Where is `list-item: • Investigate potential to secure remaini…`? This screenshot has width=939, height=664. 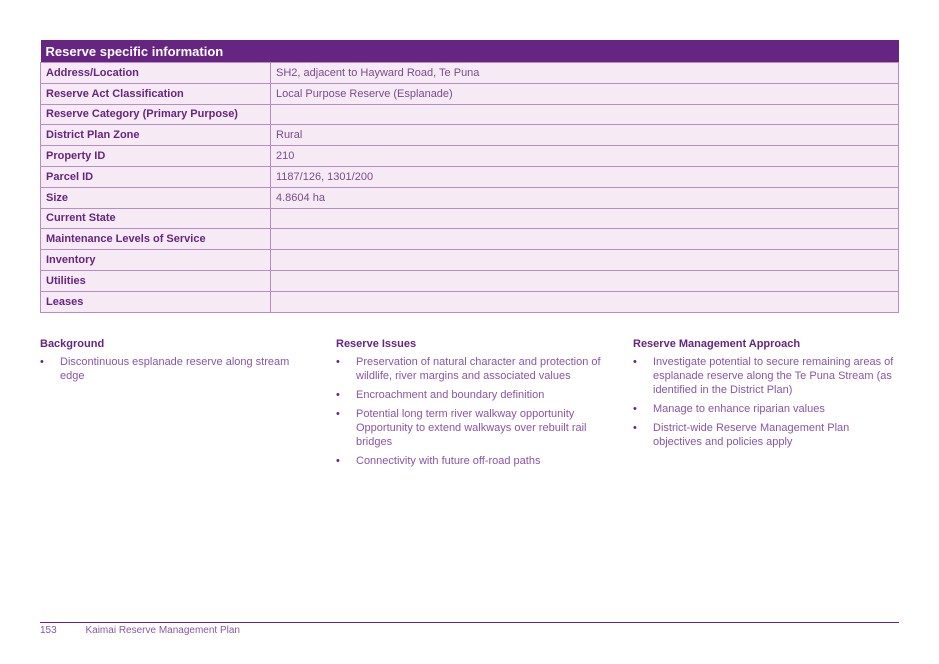 list-item: • Investigate potential to secure remaini… is located at coordinates (766, 376).